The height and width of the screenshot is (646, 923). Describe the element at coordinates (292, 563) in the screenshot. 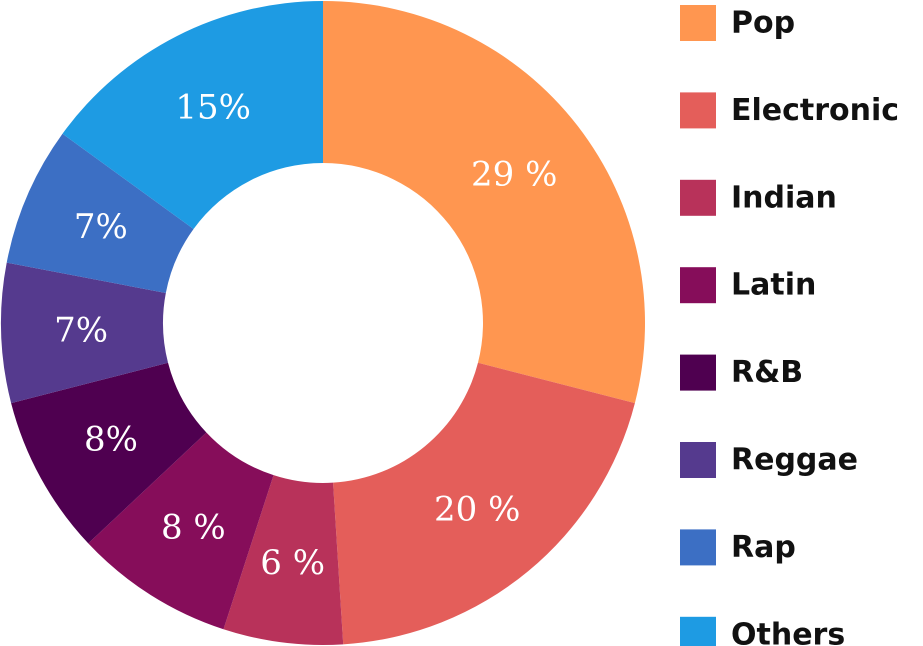

I see `slice-label-indian: 6 %` at that location.